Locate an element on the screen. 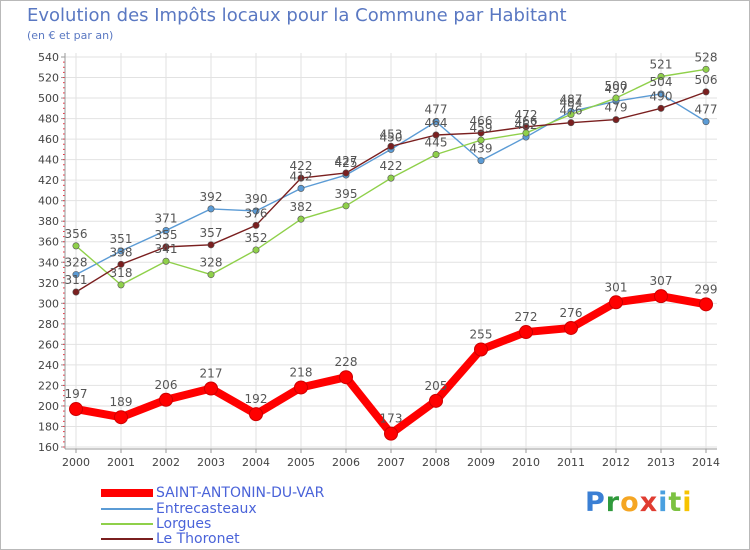 This screenshot has width=750, height=550. legend-swatch-lorgues is located at coordinates (127, 524).